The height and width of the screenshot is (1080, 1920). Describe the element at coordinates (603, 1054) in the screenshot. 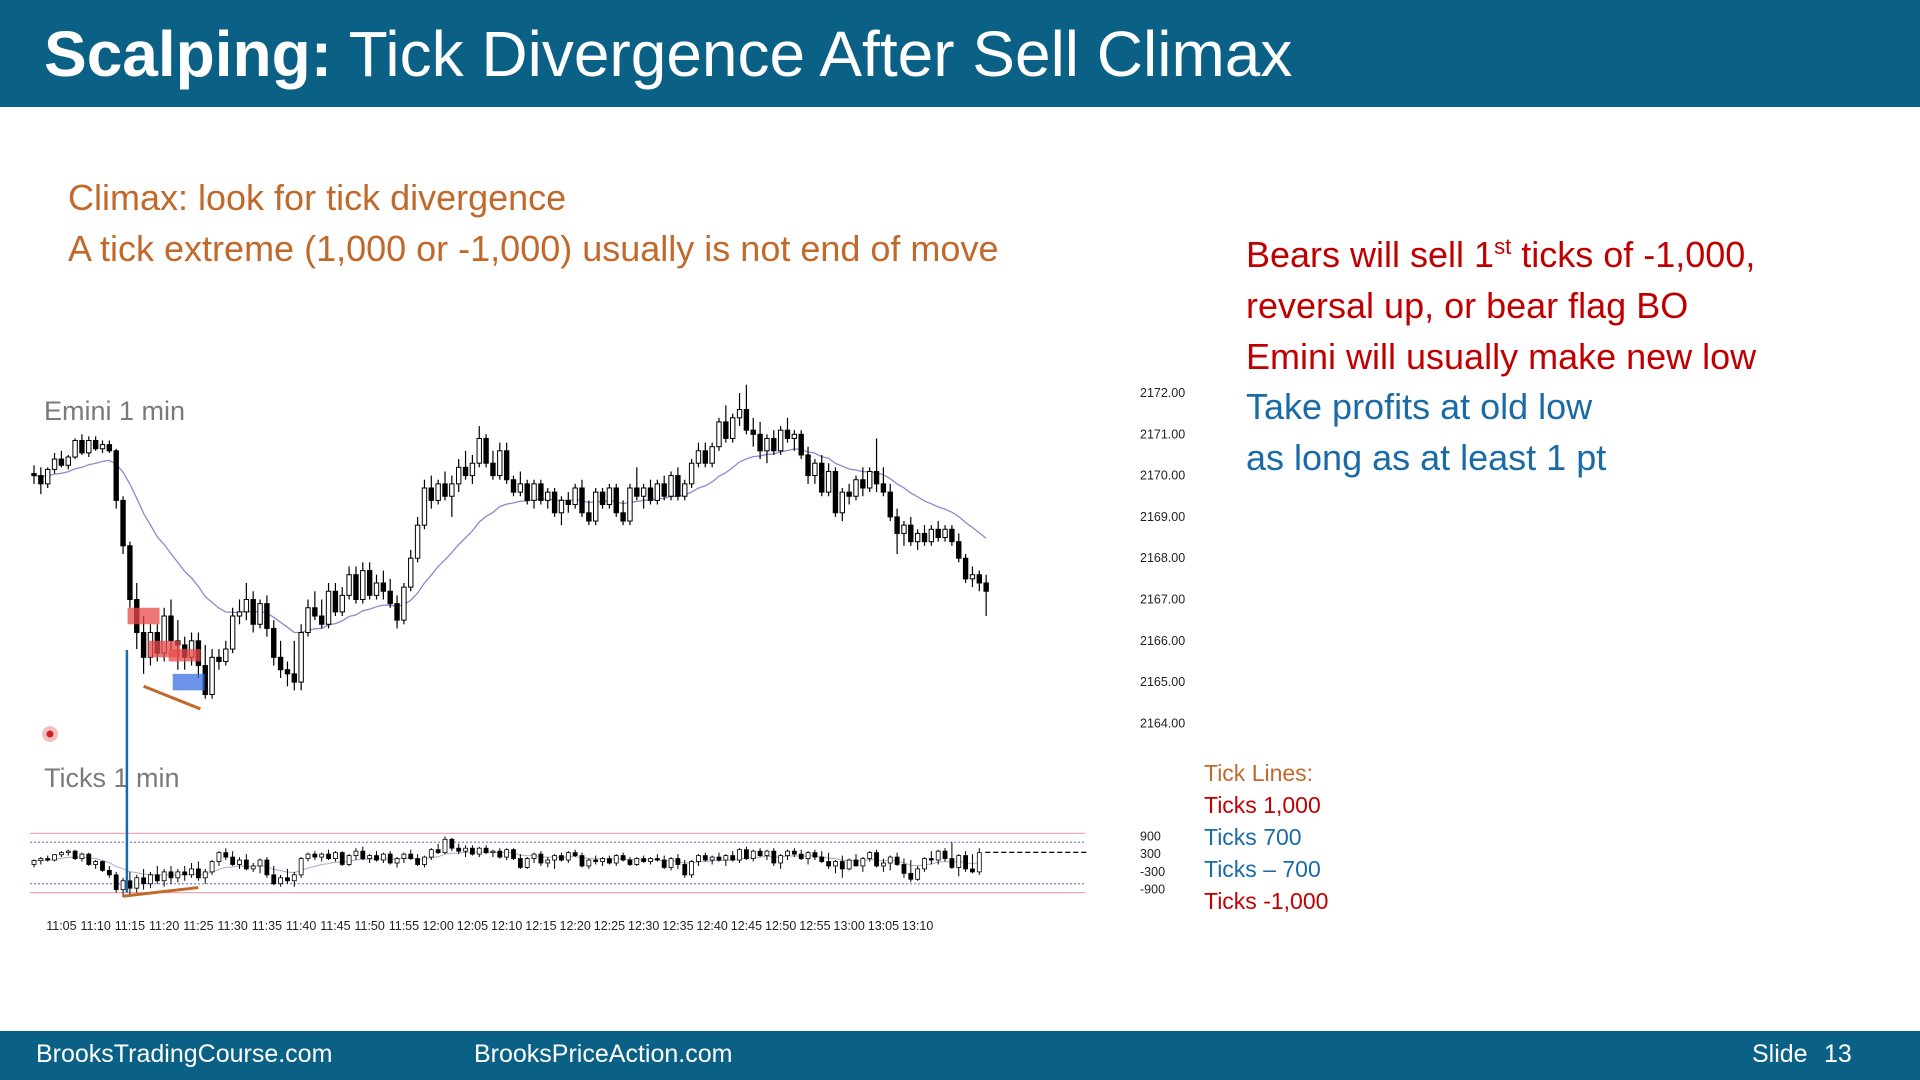

I see `footer-middle: BrooksPriceAction.com` at that location.